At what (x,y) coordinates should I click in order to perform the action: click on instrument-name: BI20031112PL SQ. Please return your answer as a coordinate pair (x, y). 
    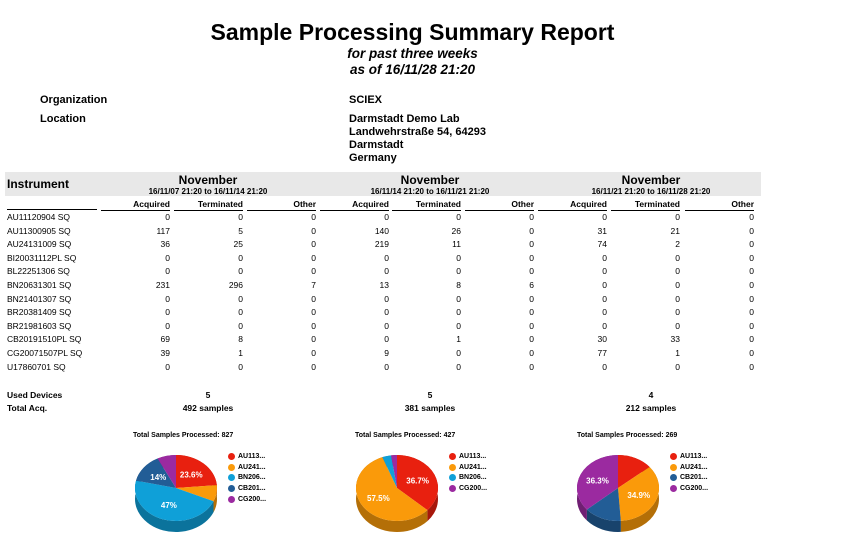
    Looking at the image, I should click on (42, 257).